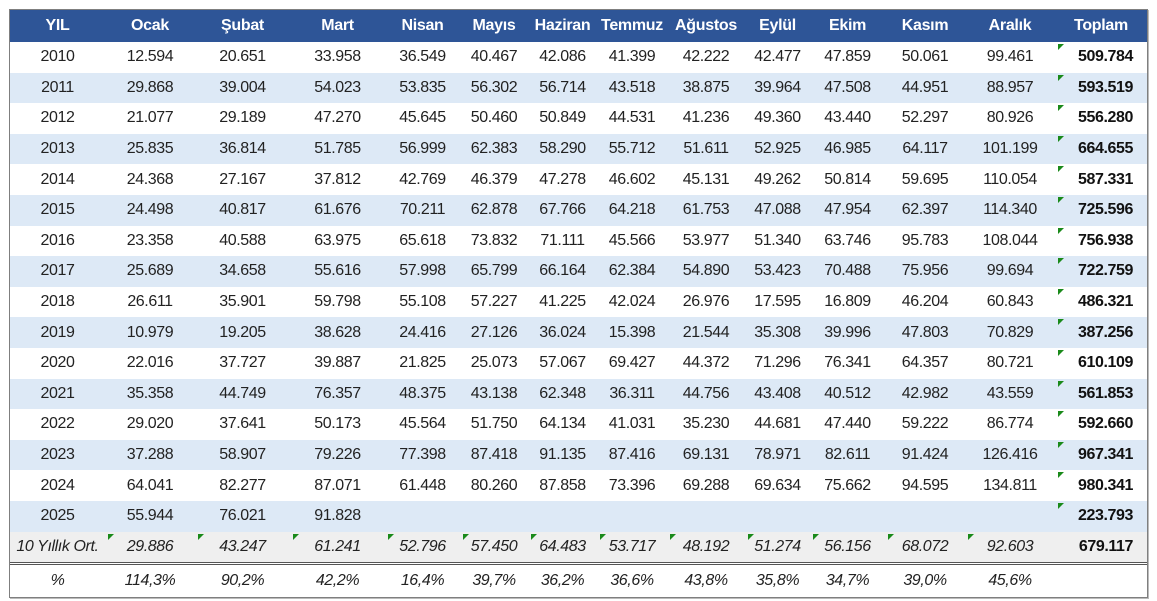  Describe the element at coordinates (494, 241) in the screenshot. I see `table-cell: 73.832` at that location.